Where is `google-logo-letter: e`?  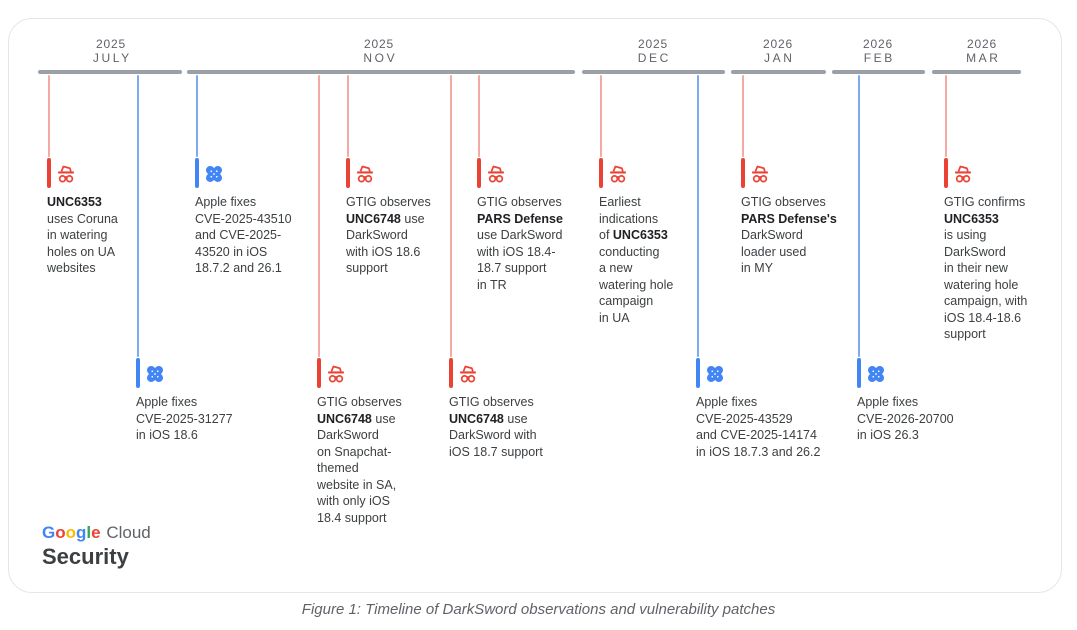
google-logo-letter: e is located at coordinates (96, 532).